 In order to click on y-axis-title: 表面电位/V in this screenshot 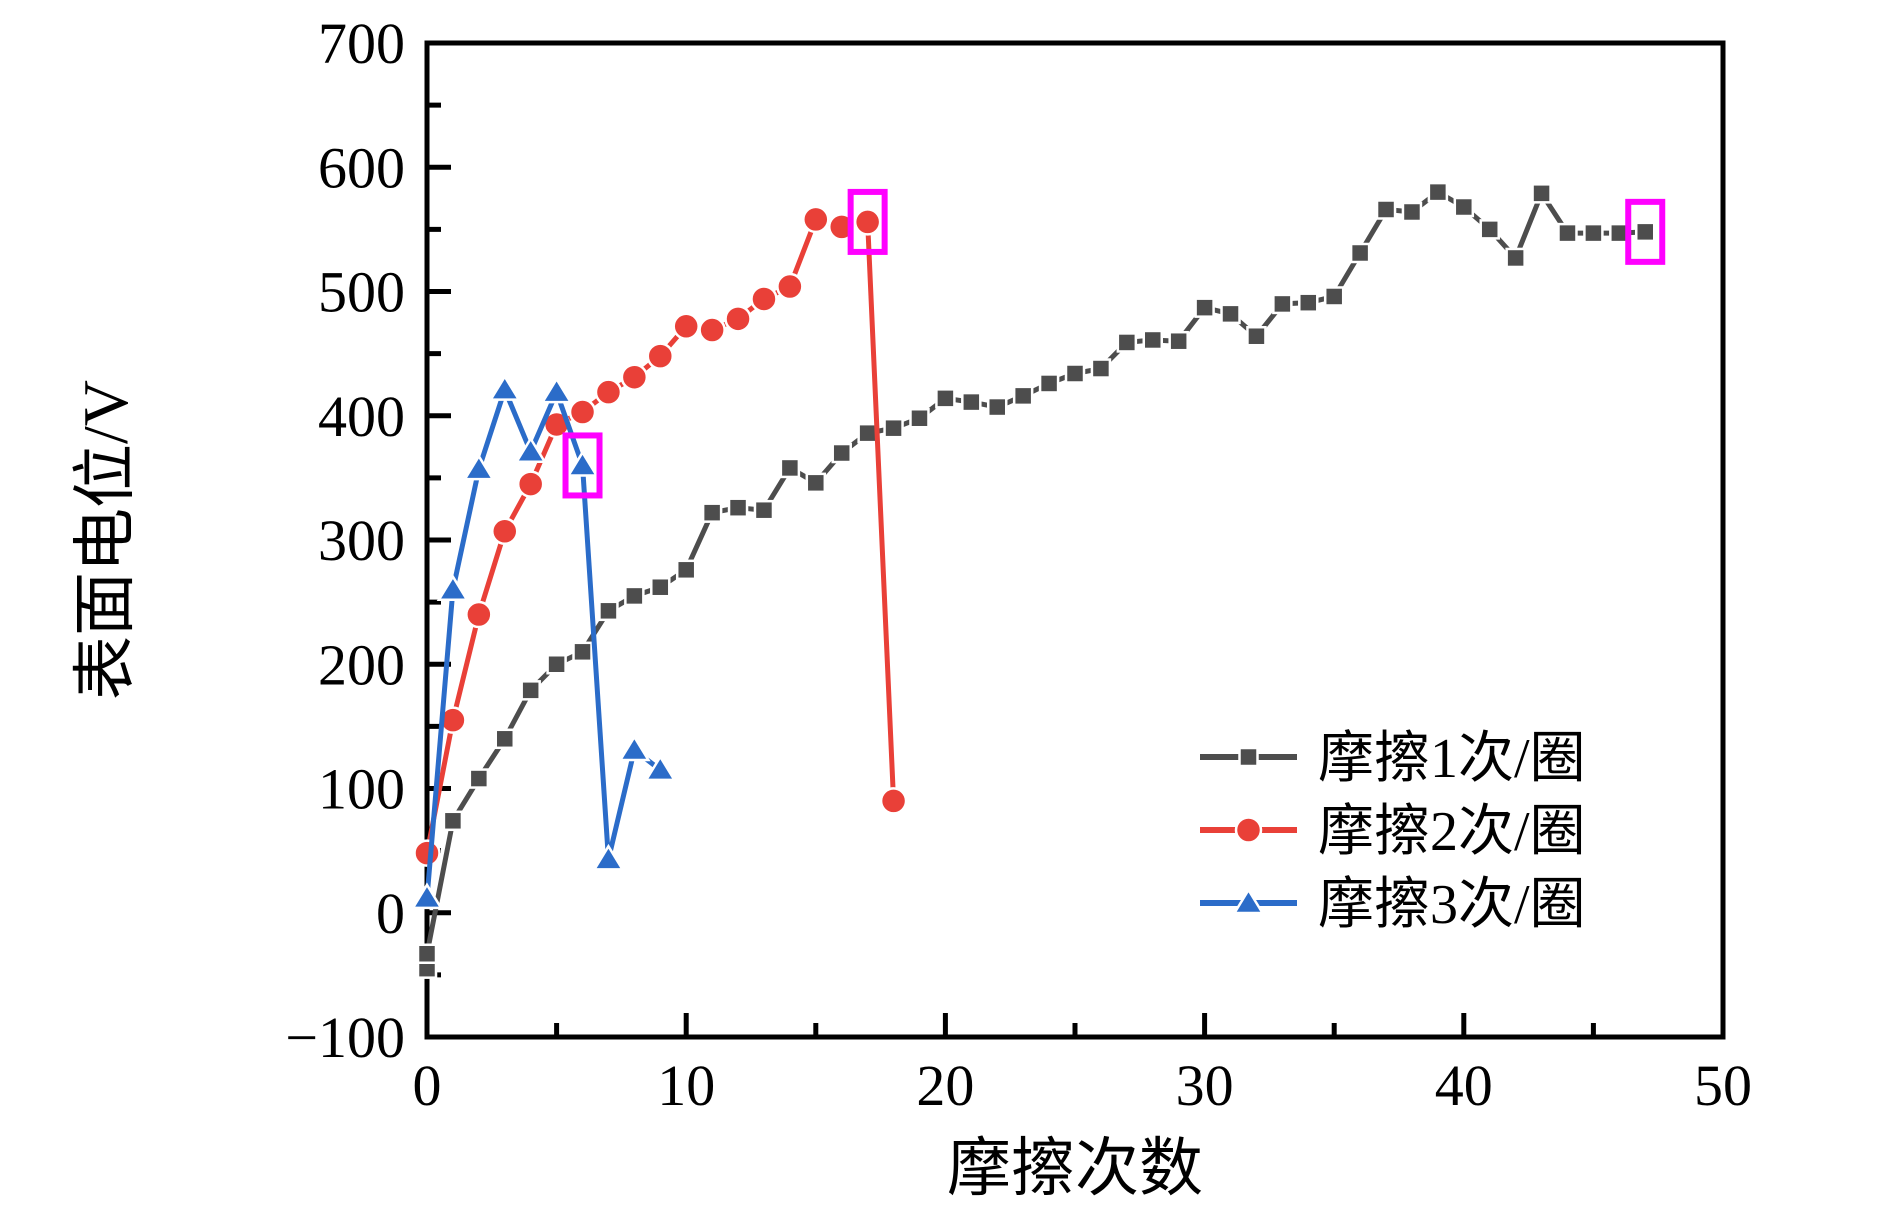, I will do `click(105, 540)`.